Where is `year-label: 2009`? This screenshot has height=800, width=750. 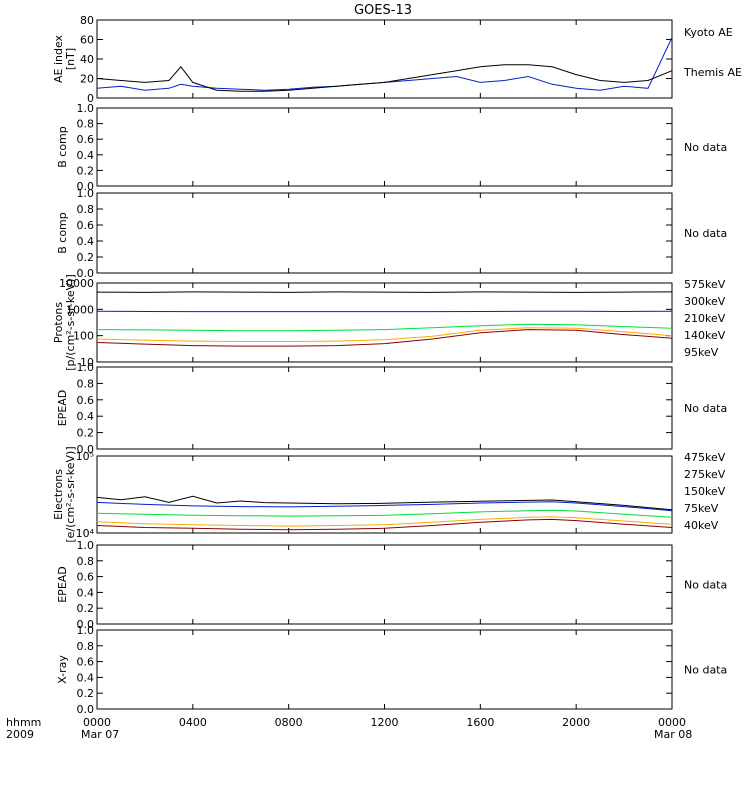
year-label: 2009 is located at coordinates (20, 734).